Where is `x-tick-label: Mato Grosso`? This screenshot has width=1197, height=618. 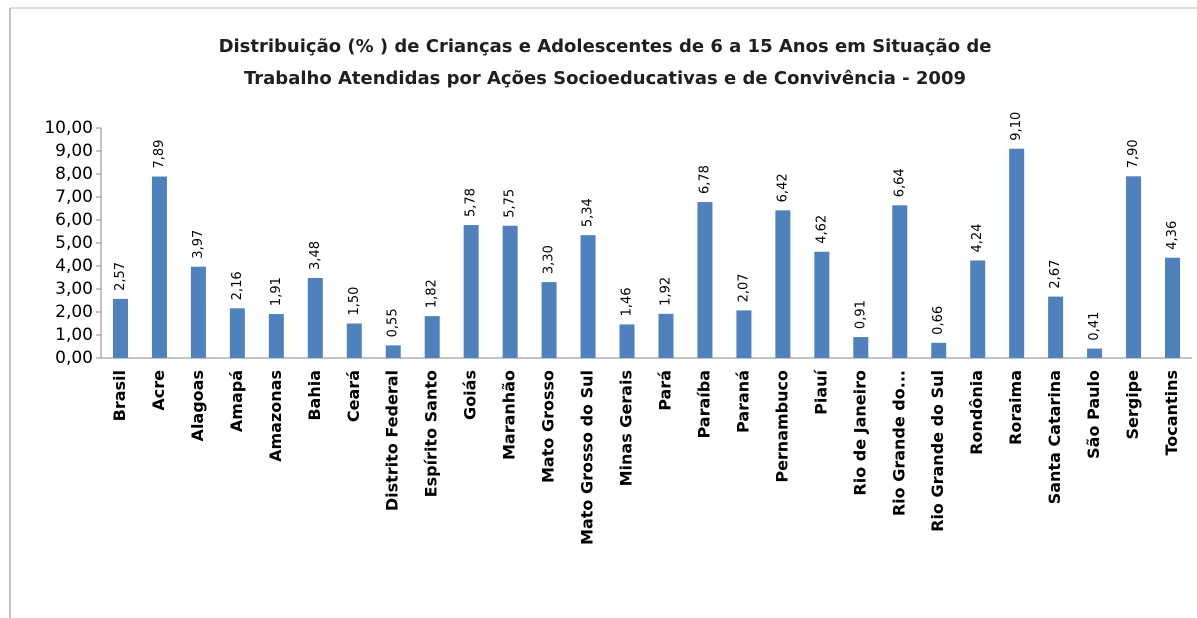 x-tick-label: Mato Grosso is located at coordinates (548, 426).